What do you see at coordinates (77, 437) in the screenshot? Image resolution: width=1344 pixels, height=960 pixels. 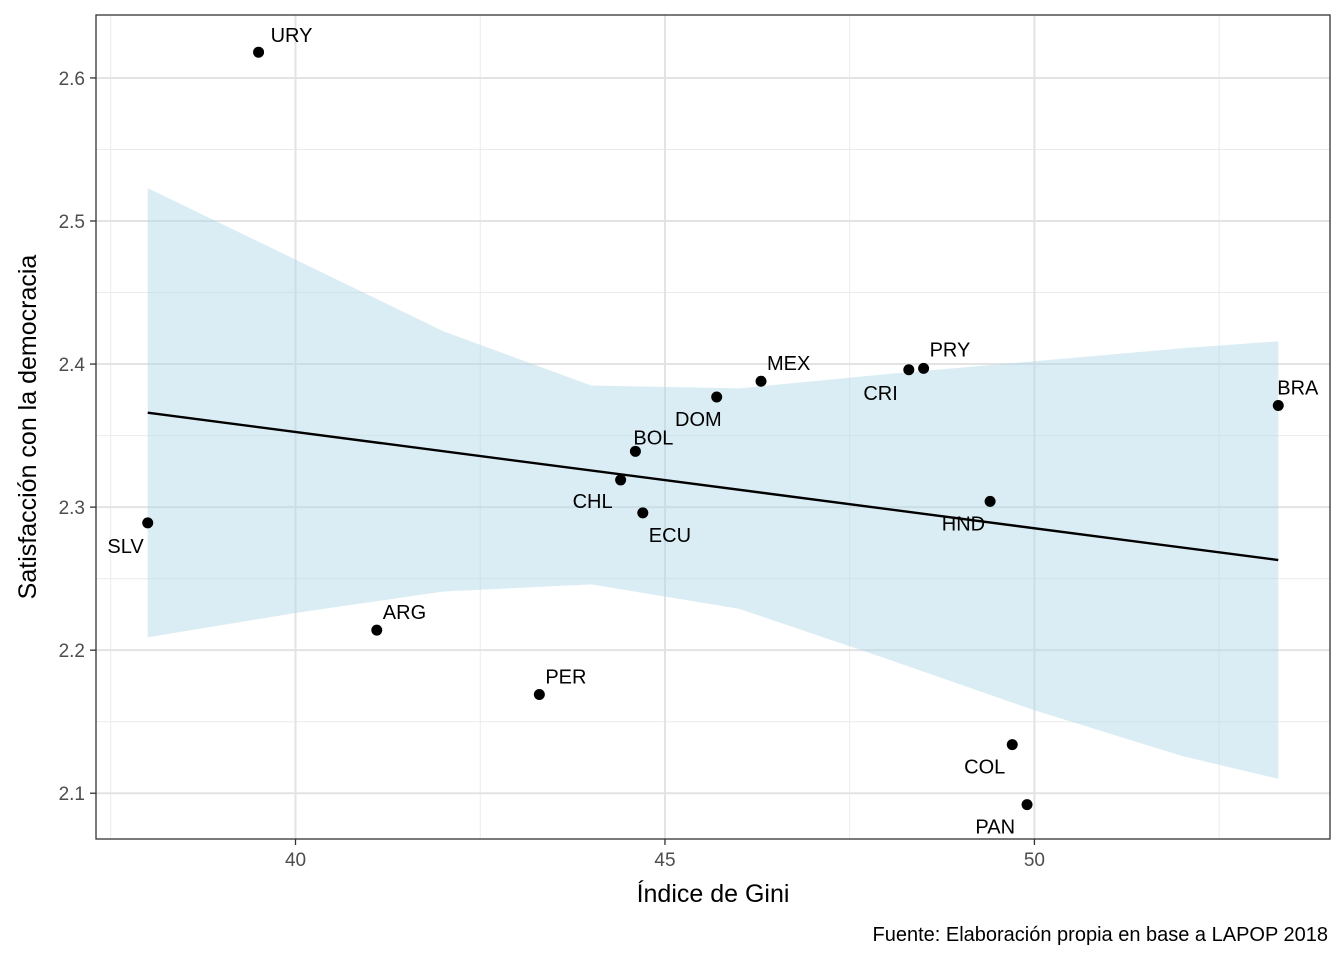 I see `y-axis-ticks: 2.1 2.2 2.3 2.4 2.5 2.6` at bounding box center [77, 437].